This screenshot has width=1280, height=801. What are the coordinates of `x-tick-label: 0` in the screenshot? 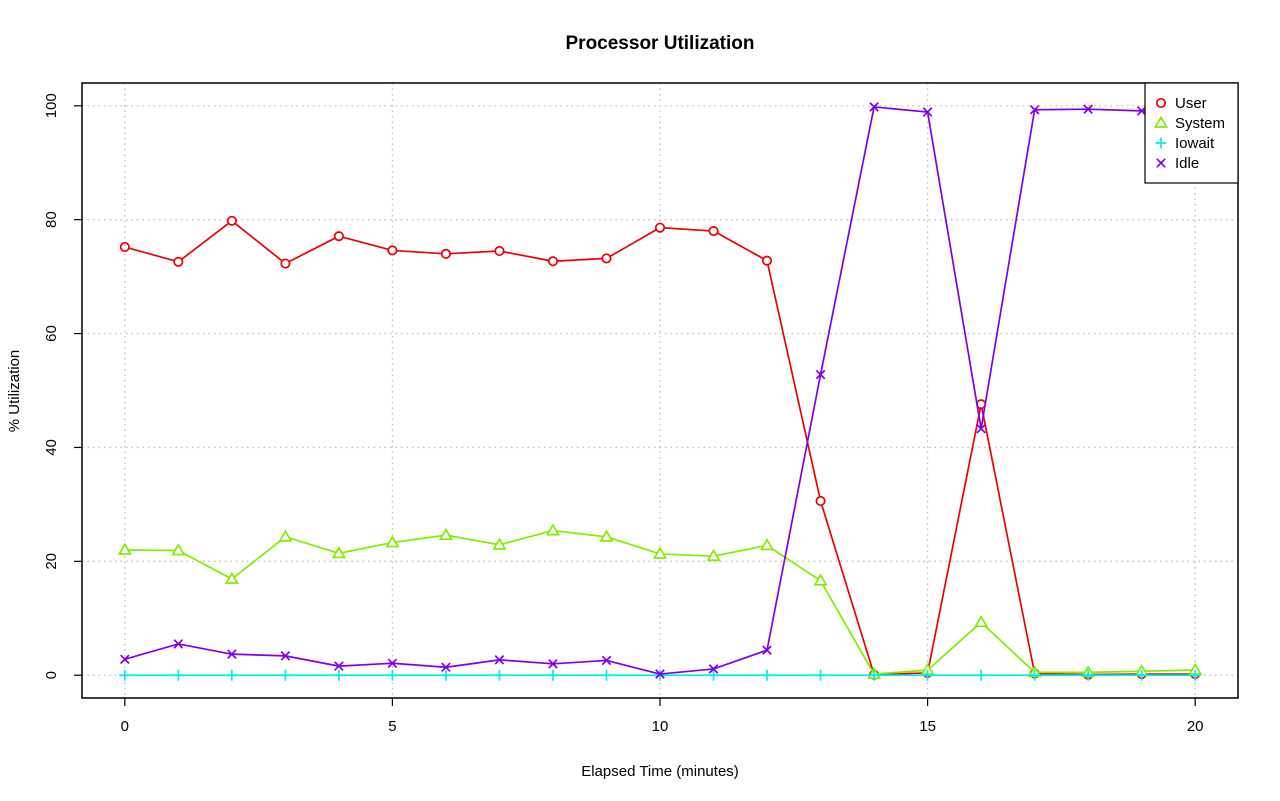 It's located at (125, 726).